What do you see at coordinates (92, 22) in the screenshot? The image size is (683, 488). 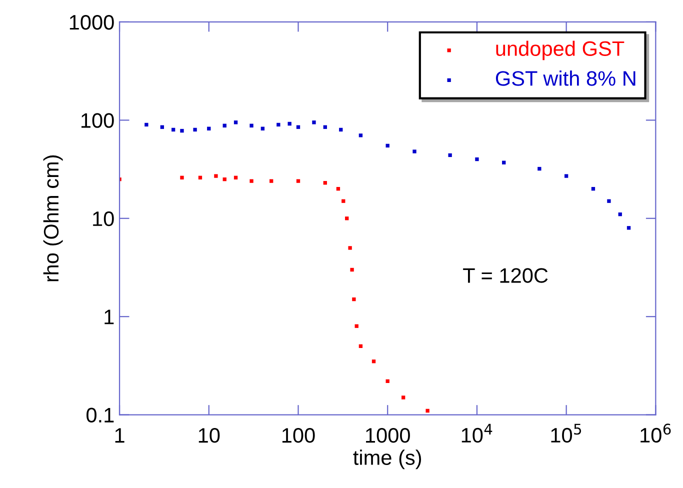 I see `y-tick-label: 1000` at bounding box center [92, 22].